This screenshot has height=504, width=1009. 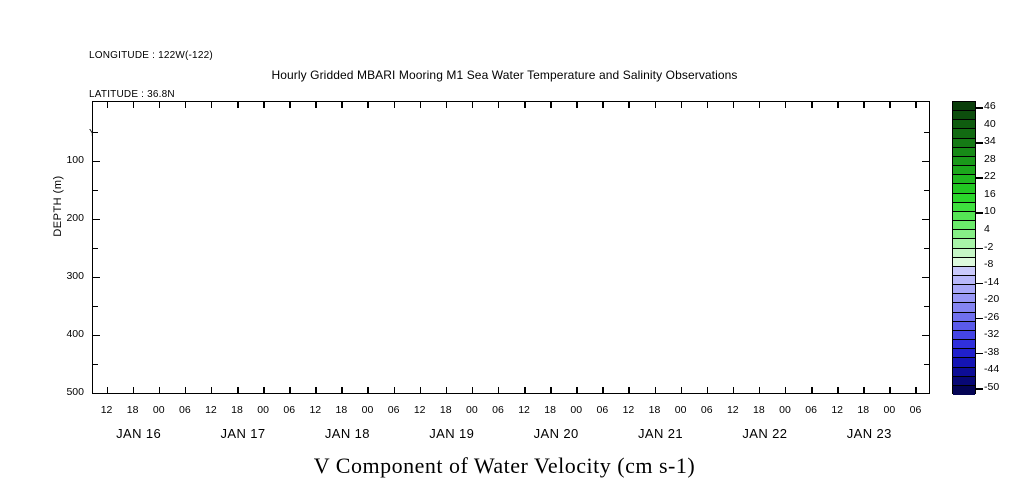 What do you see at coordinates (661, 433) in the screenshot?
I see `x-day-label: JAN 21` at bounding box center [661, 433].